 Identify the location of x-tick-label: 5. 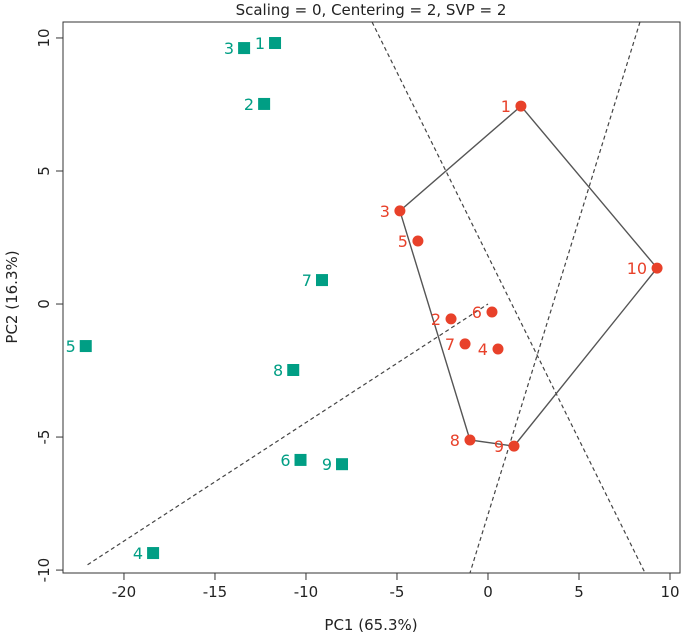
(579, 592).